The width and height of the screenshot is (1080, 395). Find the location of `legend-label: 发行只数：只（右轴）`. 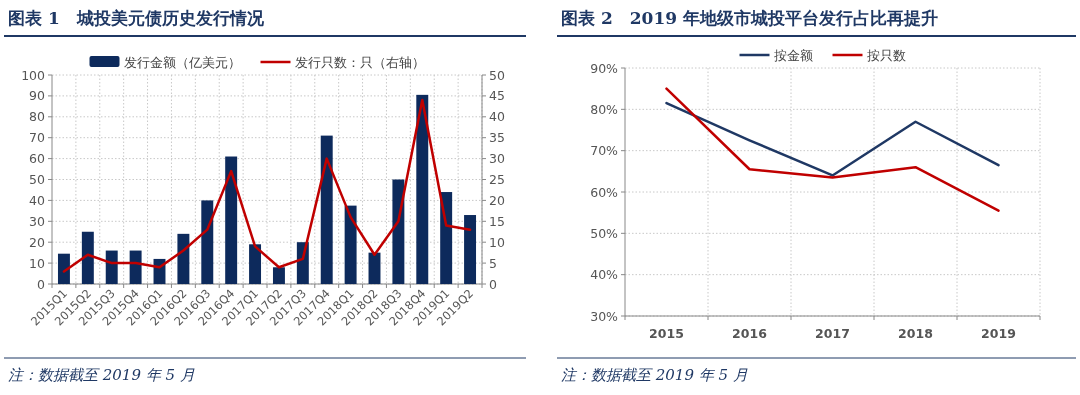

legend-label: 发行只数：只（右轴） is located at coordinates (359, 62).